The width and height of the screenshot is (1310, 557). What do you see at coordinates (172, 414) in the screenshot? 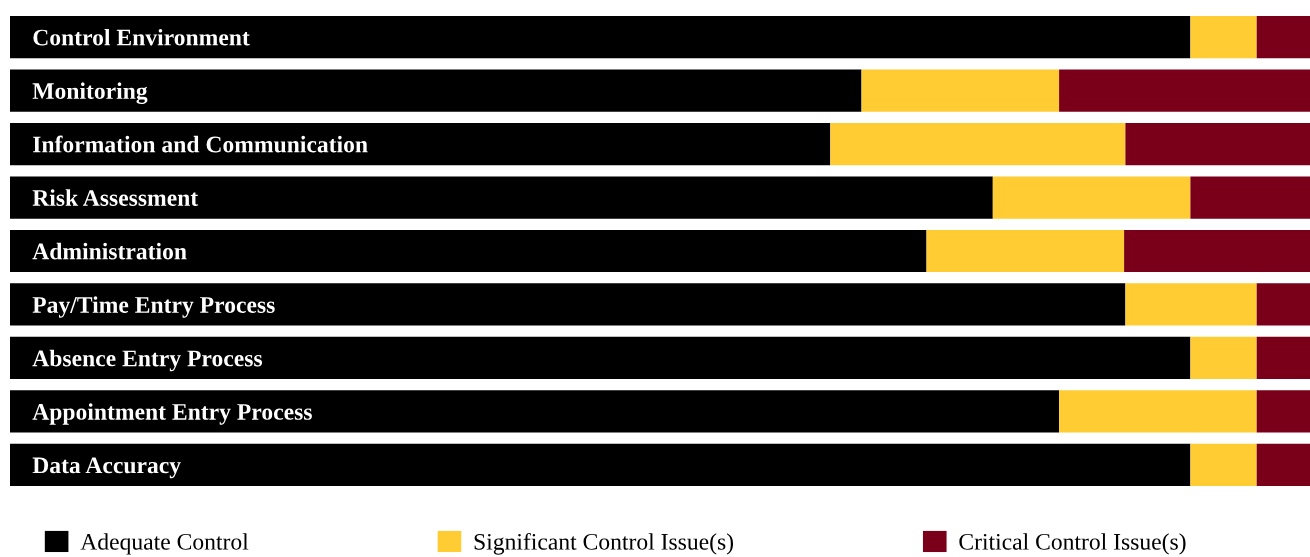
I see `y-tick-label: Appointment Entry Process` at bounding box center [172, 414].